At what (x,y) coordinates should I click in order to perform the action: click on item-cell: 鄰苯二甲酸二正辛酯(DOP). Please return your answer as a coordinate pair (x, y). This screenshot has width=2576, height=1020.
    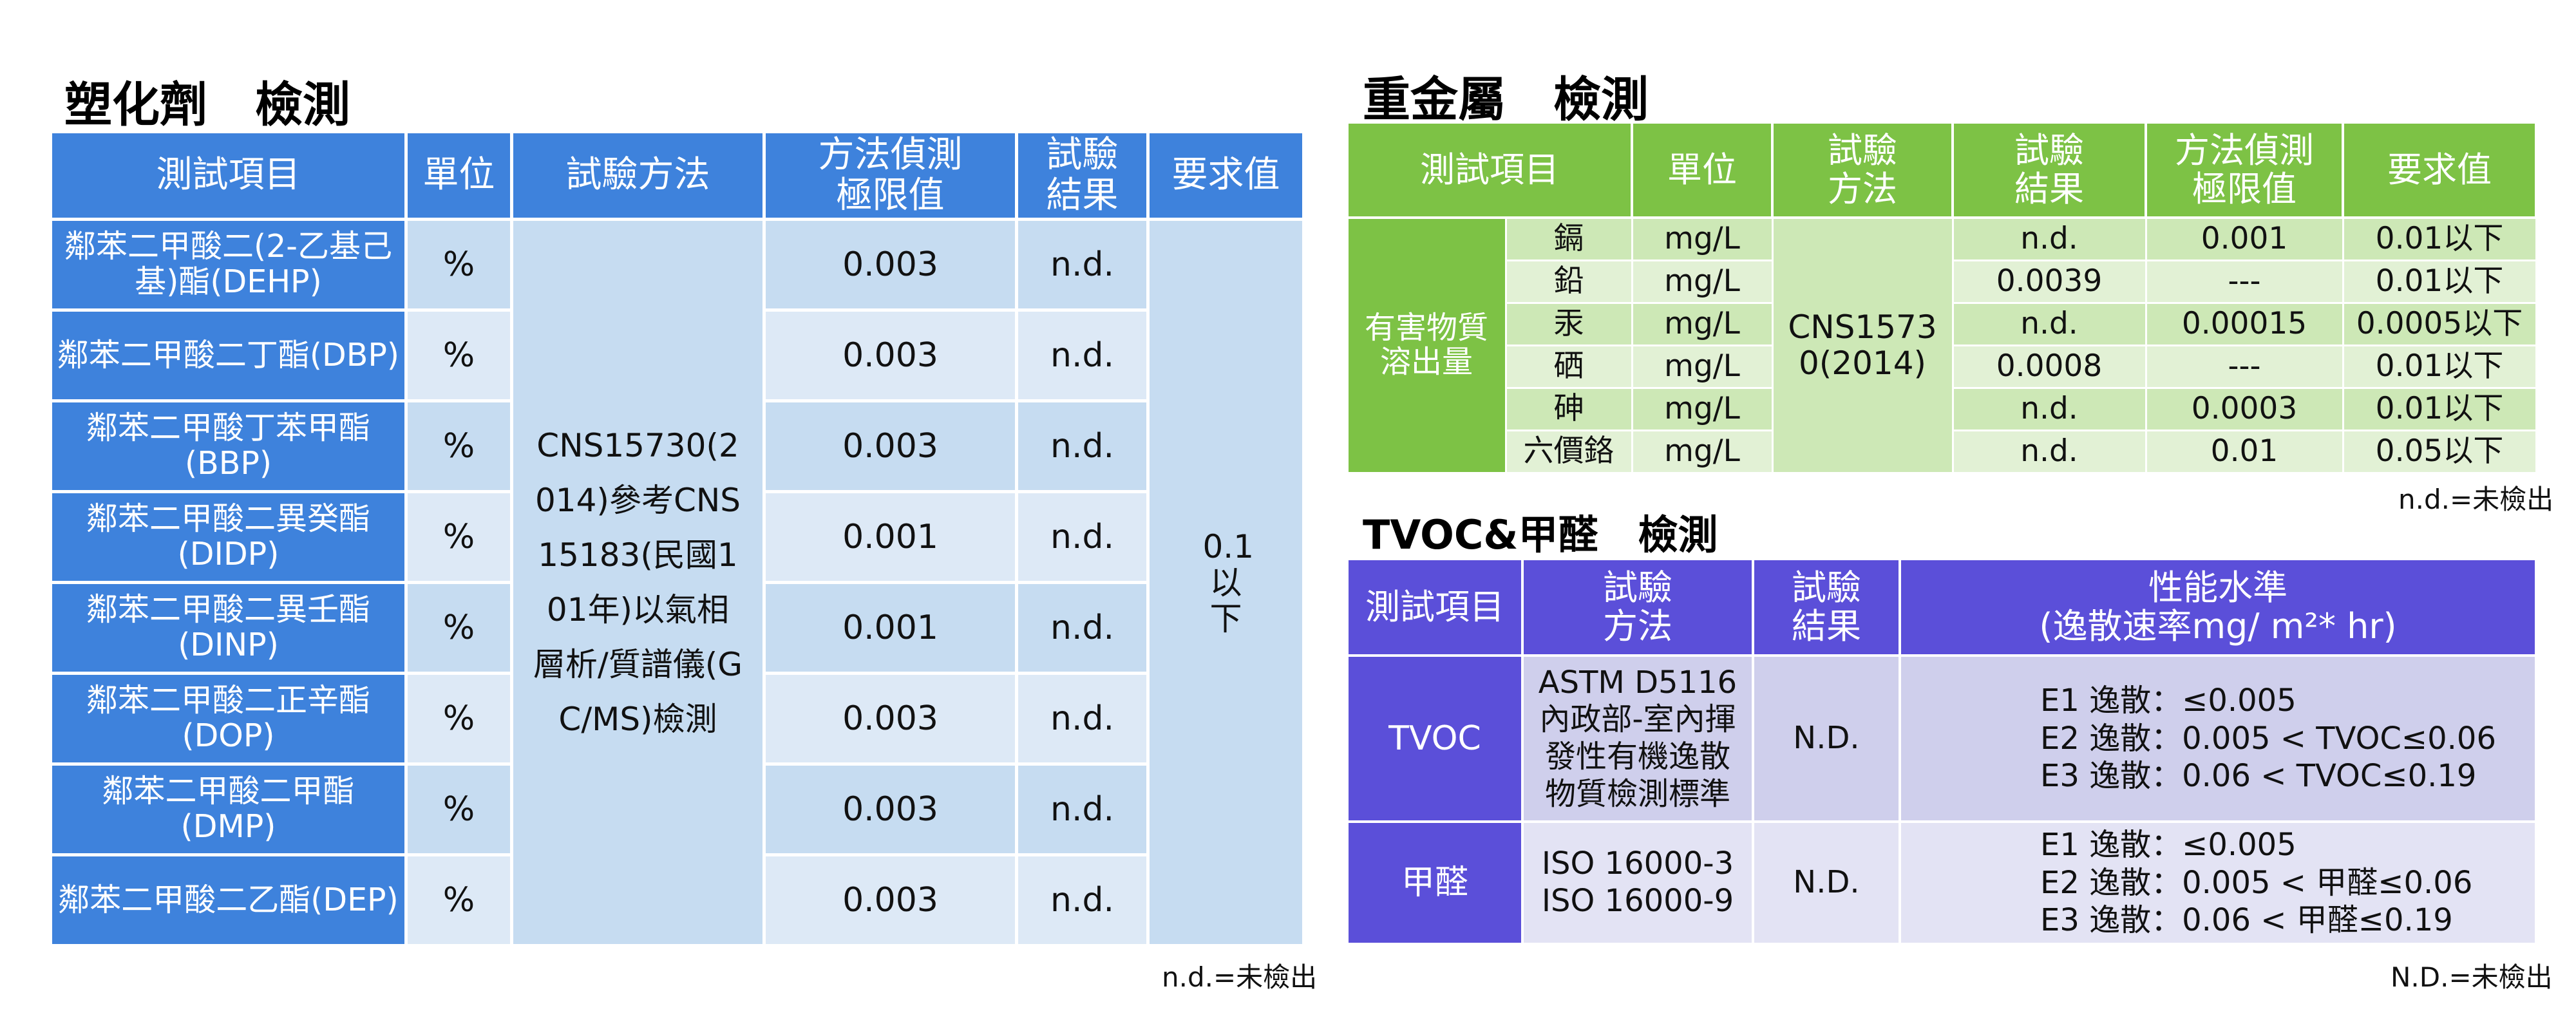
    Looking at the image, I should click on (229, 719).